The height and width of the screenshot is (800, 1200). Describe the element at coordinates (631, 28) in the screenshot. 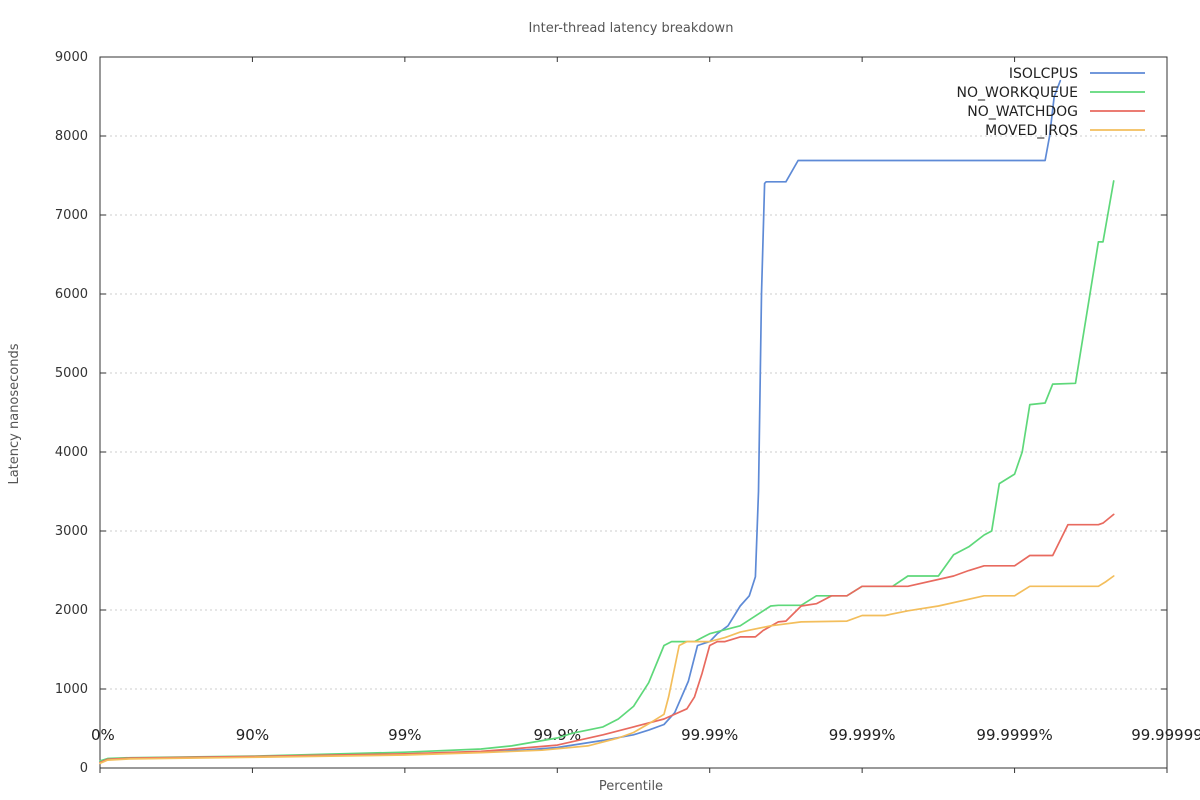

I see `chart-title: Inter-thread latency breakdown` at that location.